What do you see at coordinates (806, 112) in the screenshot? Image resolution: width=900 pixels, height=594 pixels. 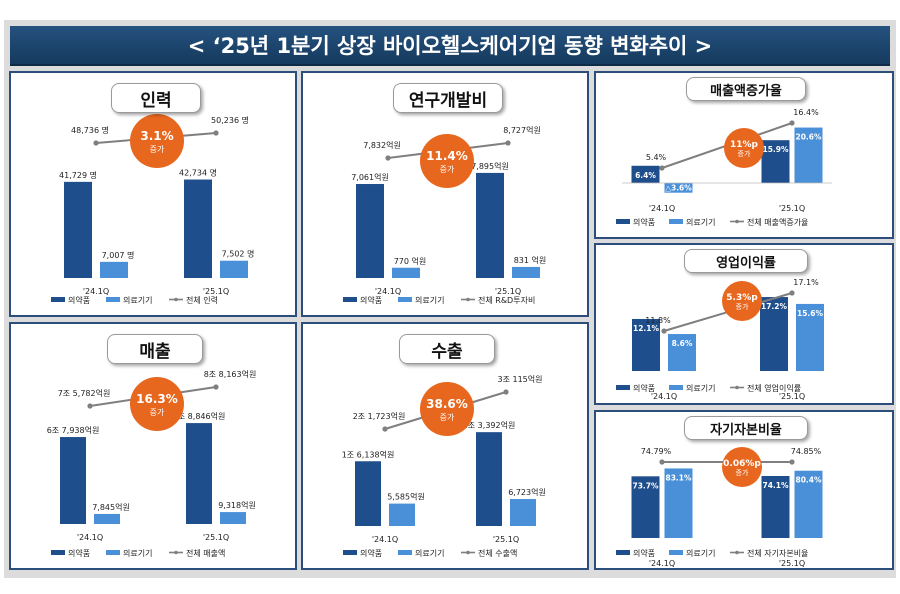 I see `label-total-1: 16.4%` at bounding box center [806, 112].